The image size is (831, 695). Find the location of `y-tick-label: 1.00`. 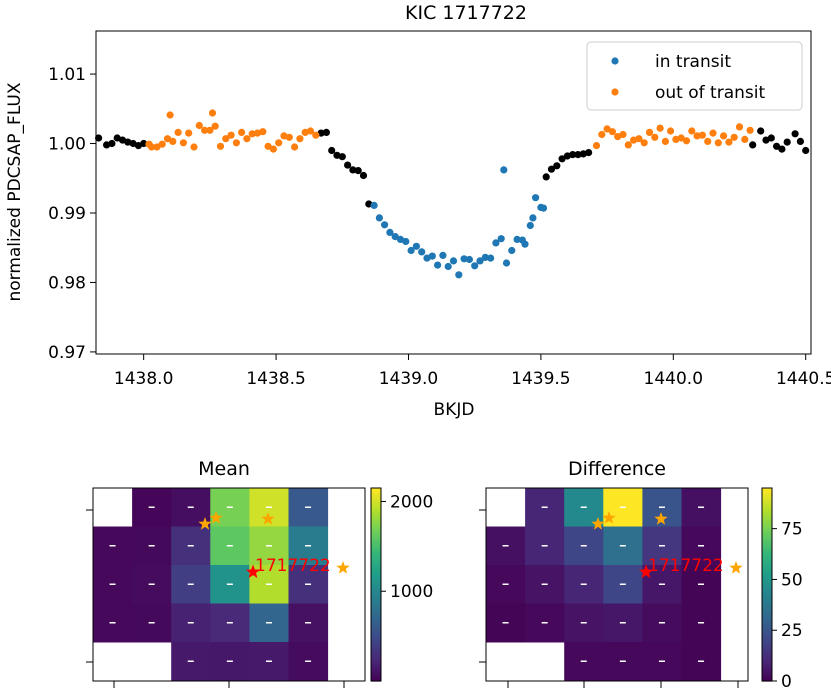

y-tick-label: 1.00 is located at coordinates (67, 145).